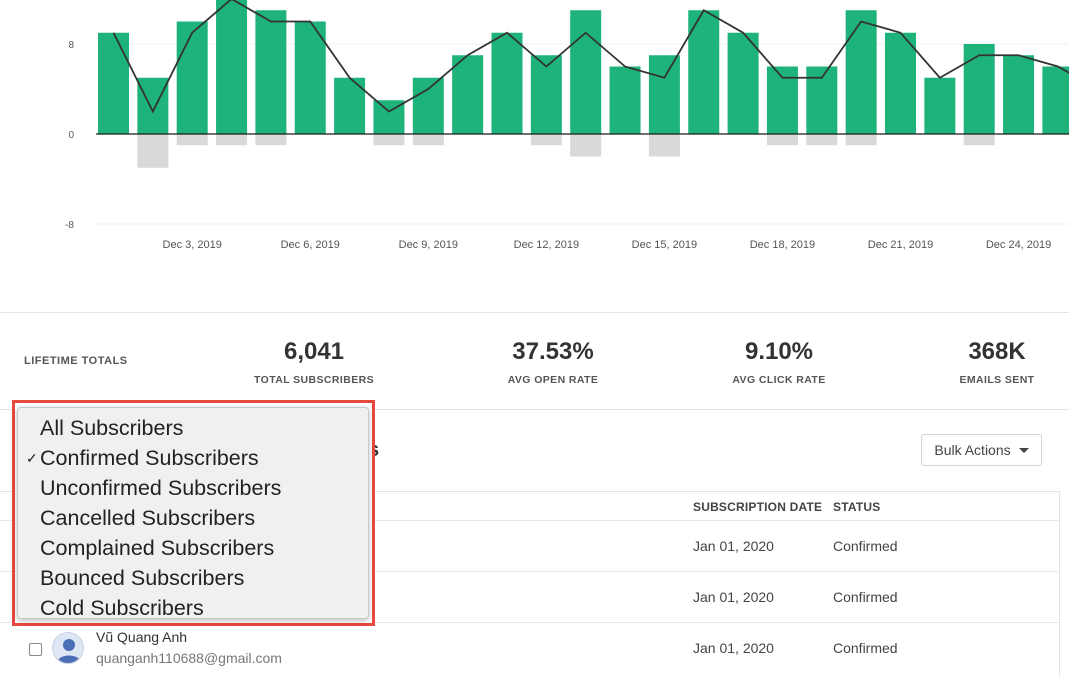 The image size is (1069, 677). I want to click on chart-divider, so click(534, 312).